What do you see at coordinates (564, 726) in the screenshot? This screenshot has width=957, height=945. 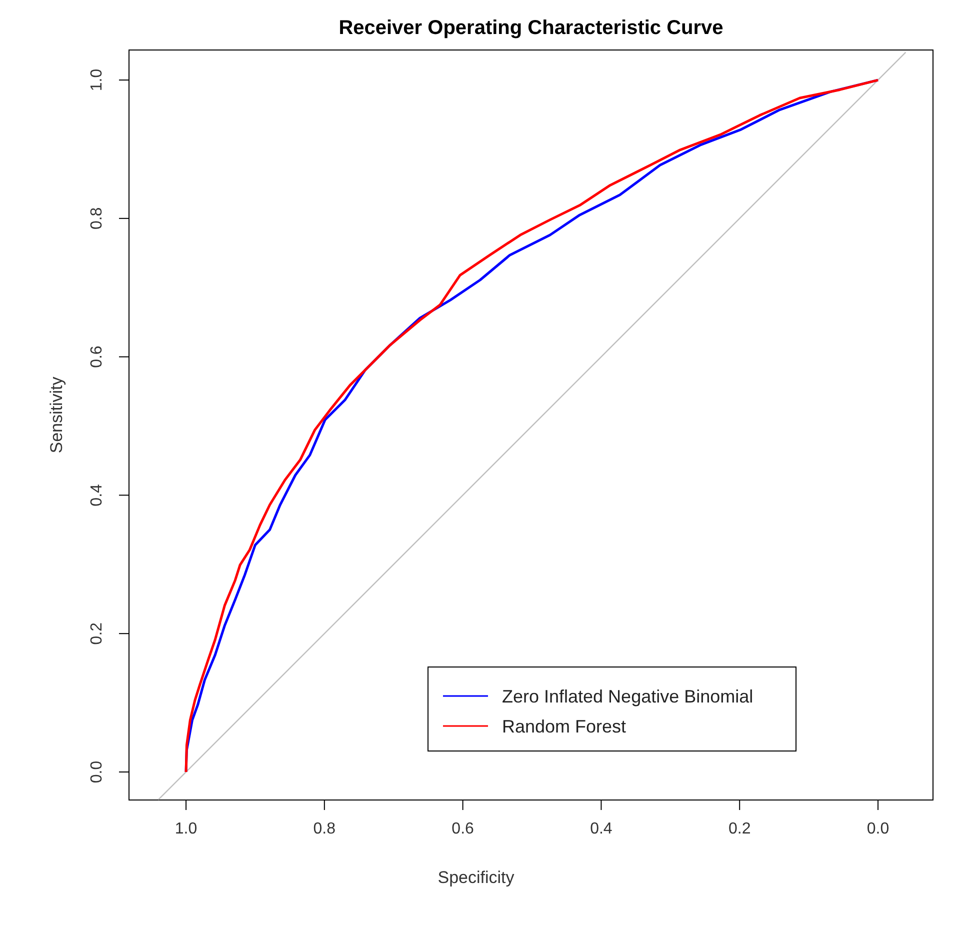 I see `legend-label: Random Forest` at bounding box center [564, 726].